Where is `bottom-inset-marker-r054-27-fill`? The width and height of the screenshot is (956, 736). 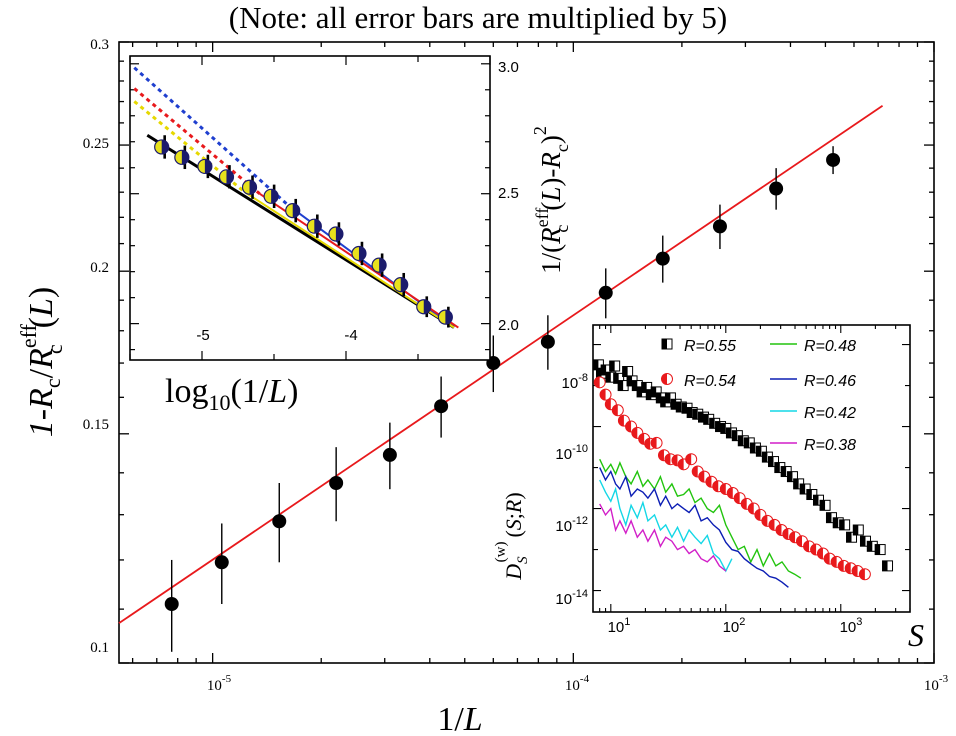 bottom-inset-marker-r054-27-fill is located at coordinates (778, 530).